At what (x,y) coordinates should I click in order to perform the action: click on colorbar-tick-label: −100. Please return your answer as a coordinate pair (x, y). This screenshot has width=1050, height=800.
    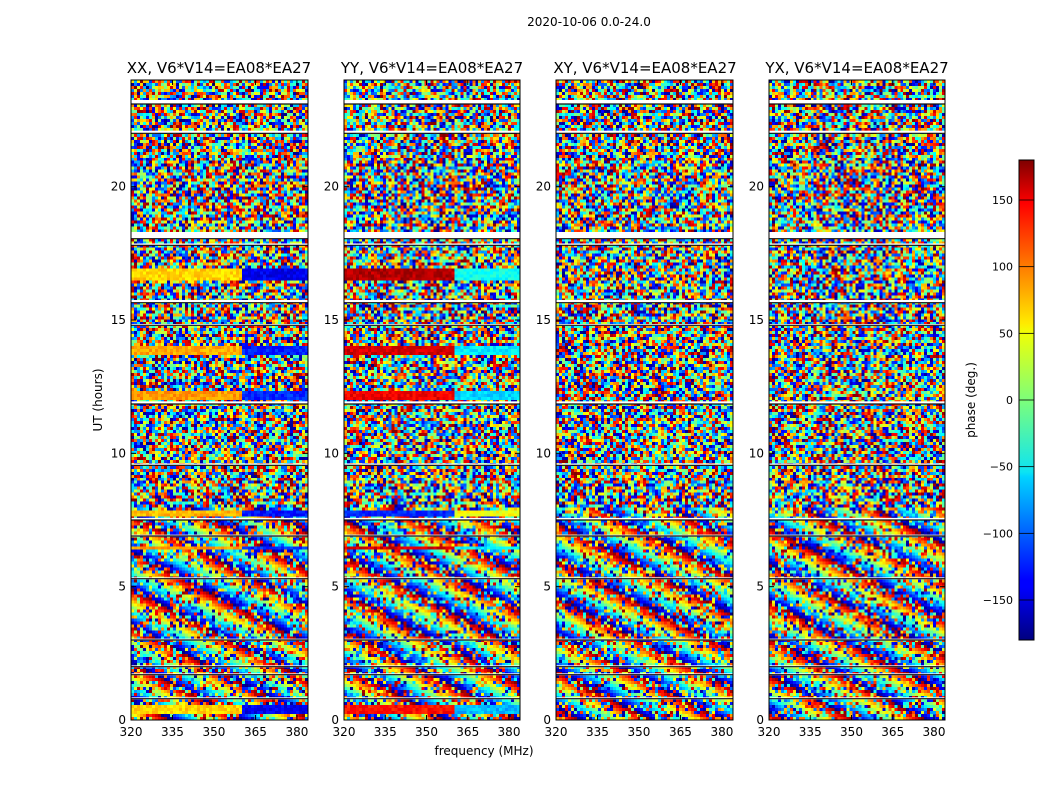
    Looking at the image, I should click on (998, 533).